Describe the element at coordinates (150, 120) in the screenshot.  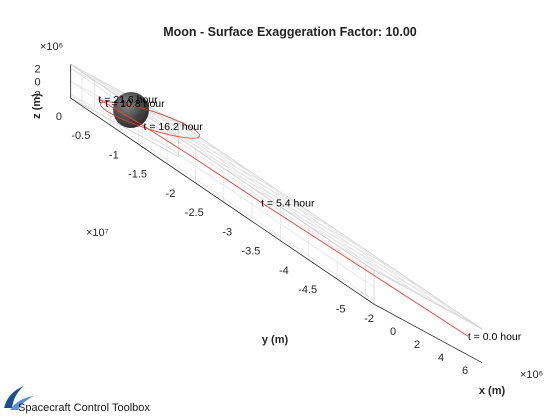
I see `orbit-loop` at that location.